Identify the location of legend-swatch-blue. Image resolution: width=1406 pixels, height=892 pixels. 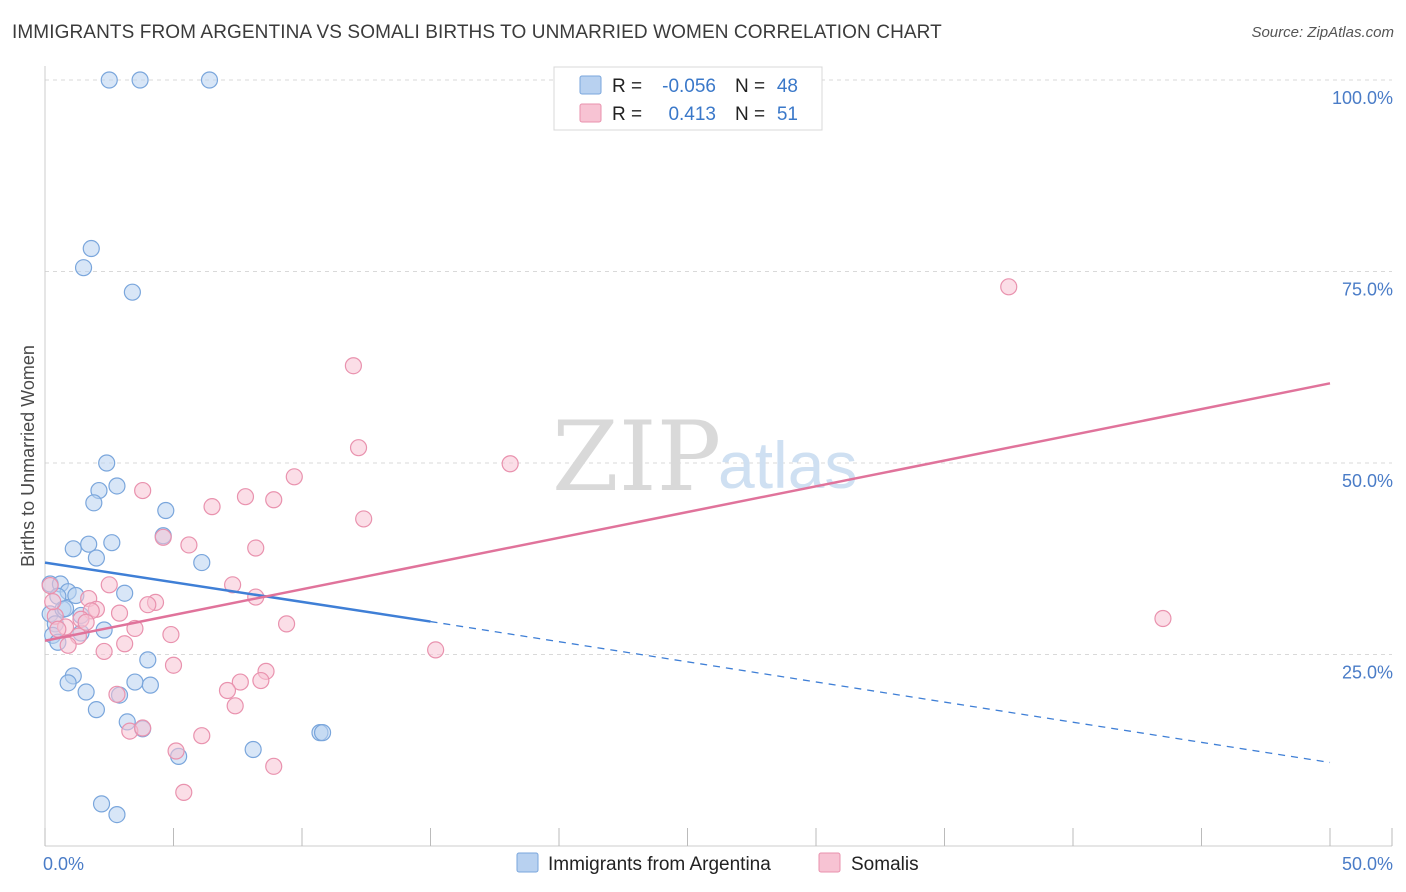
(590, 85).